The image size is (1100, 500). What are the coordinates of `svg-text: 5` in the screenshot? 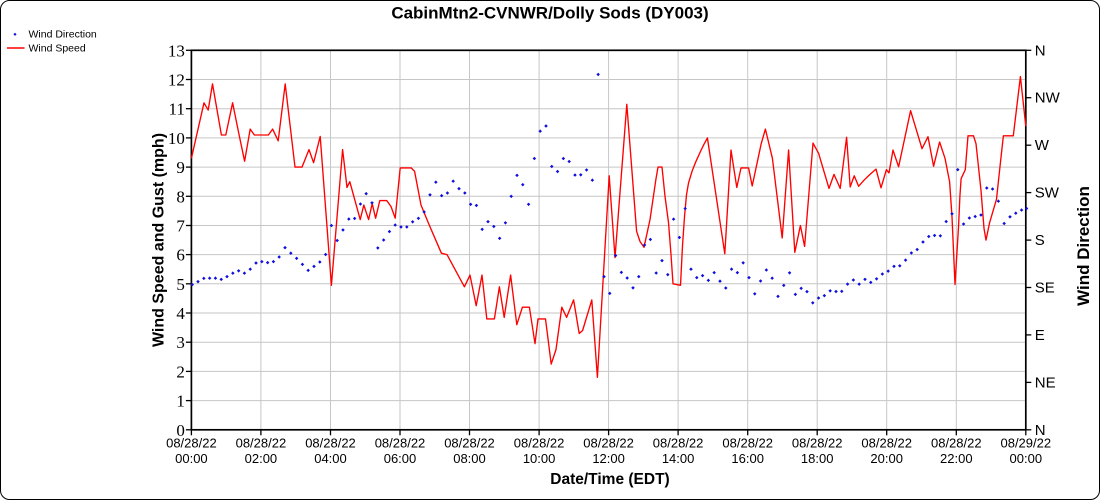 It's located at (180, 284).